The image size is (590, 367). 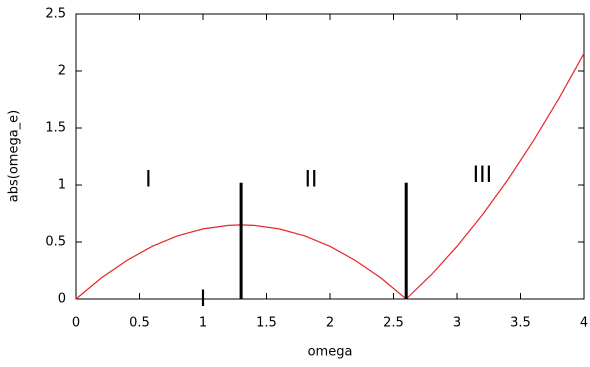 I want to click on x-tick-label: 0.5, so click(x=139, y=323).